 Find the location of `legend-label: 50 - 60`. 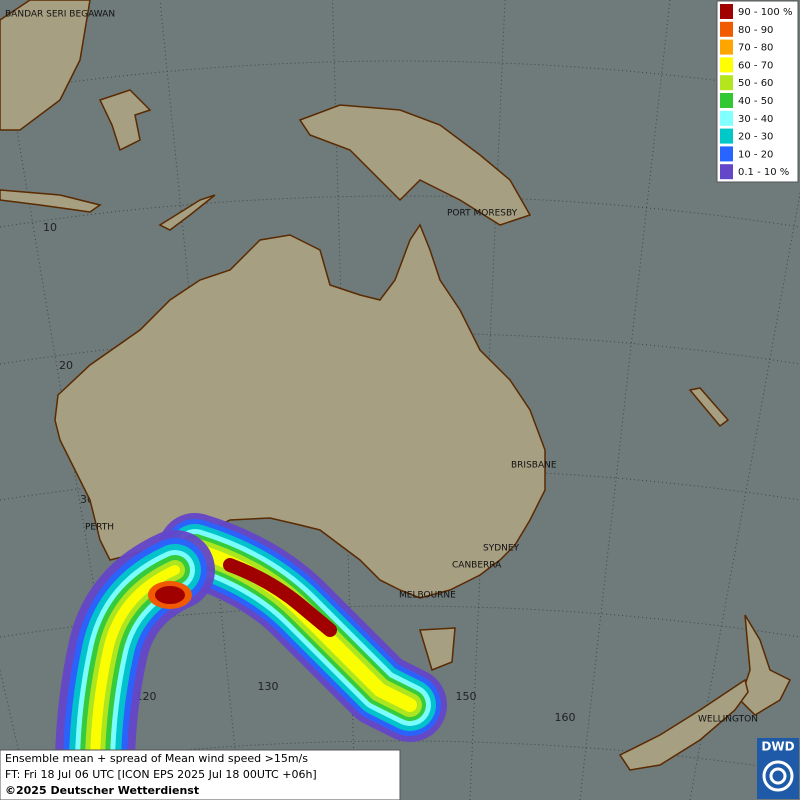

legend-label: 50 - 60 is located at coordinates (755, 83).